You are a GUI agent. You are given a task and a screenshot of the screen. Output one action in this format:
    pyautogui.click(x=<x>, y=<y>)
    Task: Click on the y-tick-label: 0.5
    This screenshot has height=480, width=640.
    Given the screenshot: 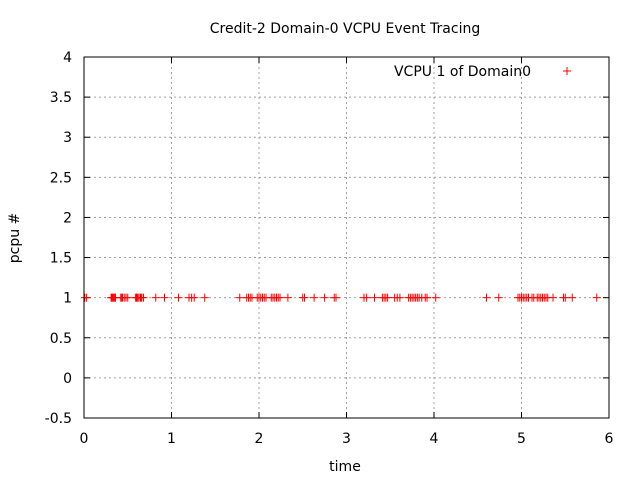 What is the action you would take?
    pyautogui.click(x=61, y=339)
    